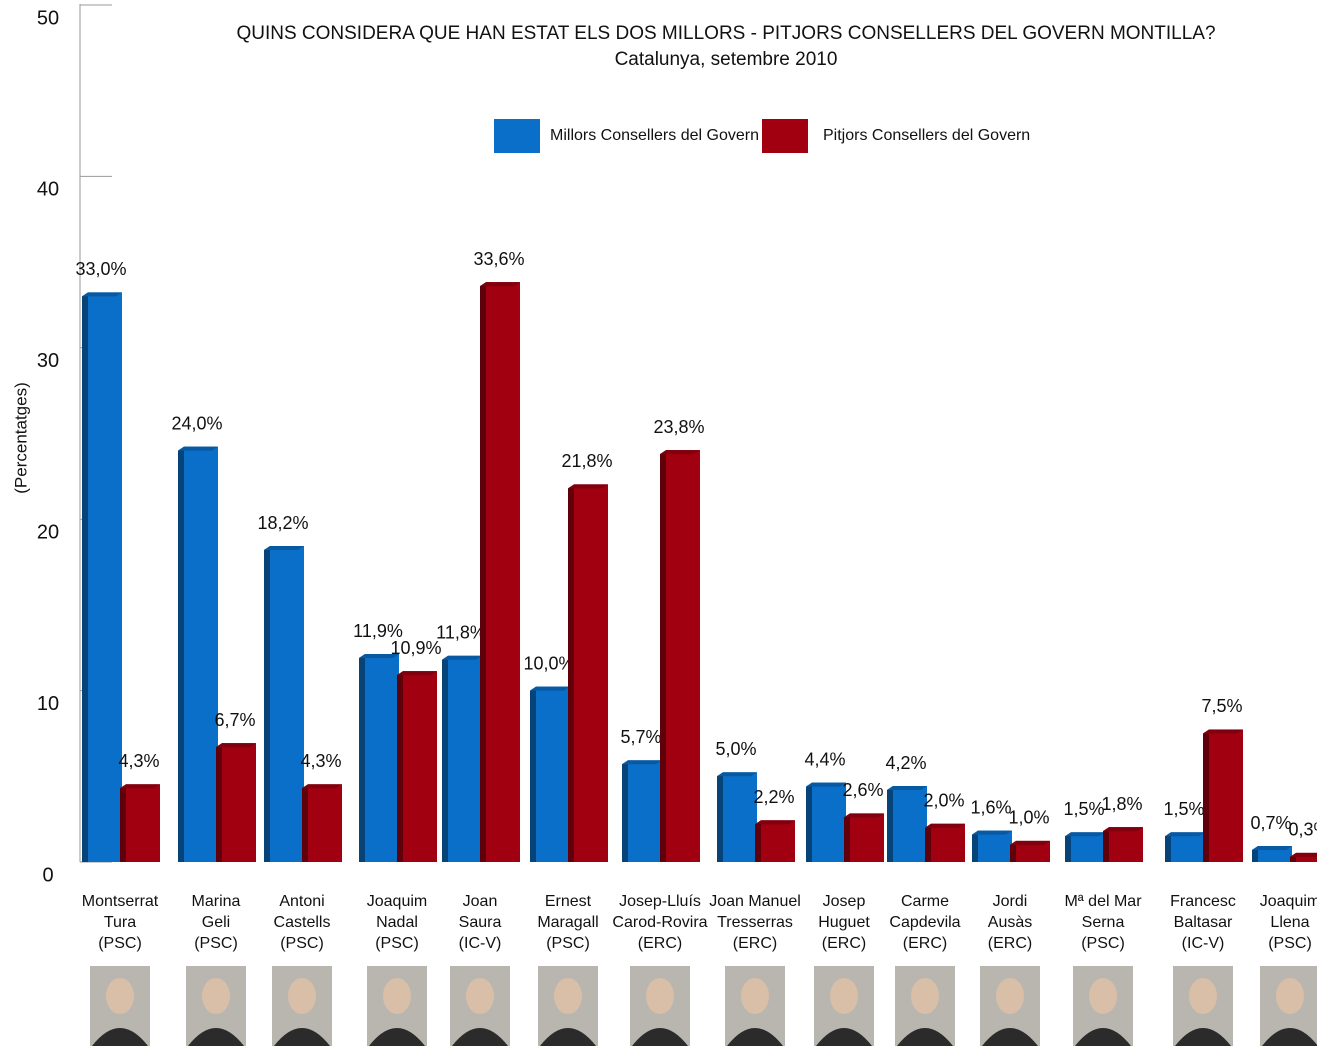  Describe the element at coordinates (567, 922) in the screenshot. I see `x-tick-label: Maragall` at that location.